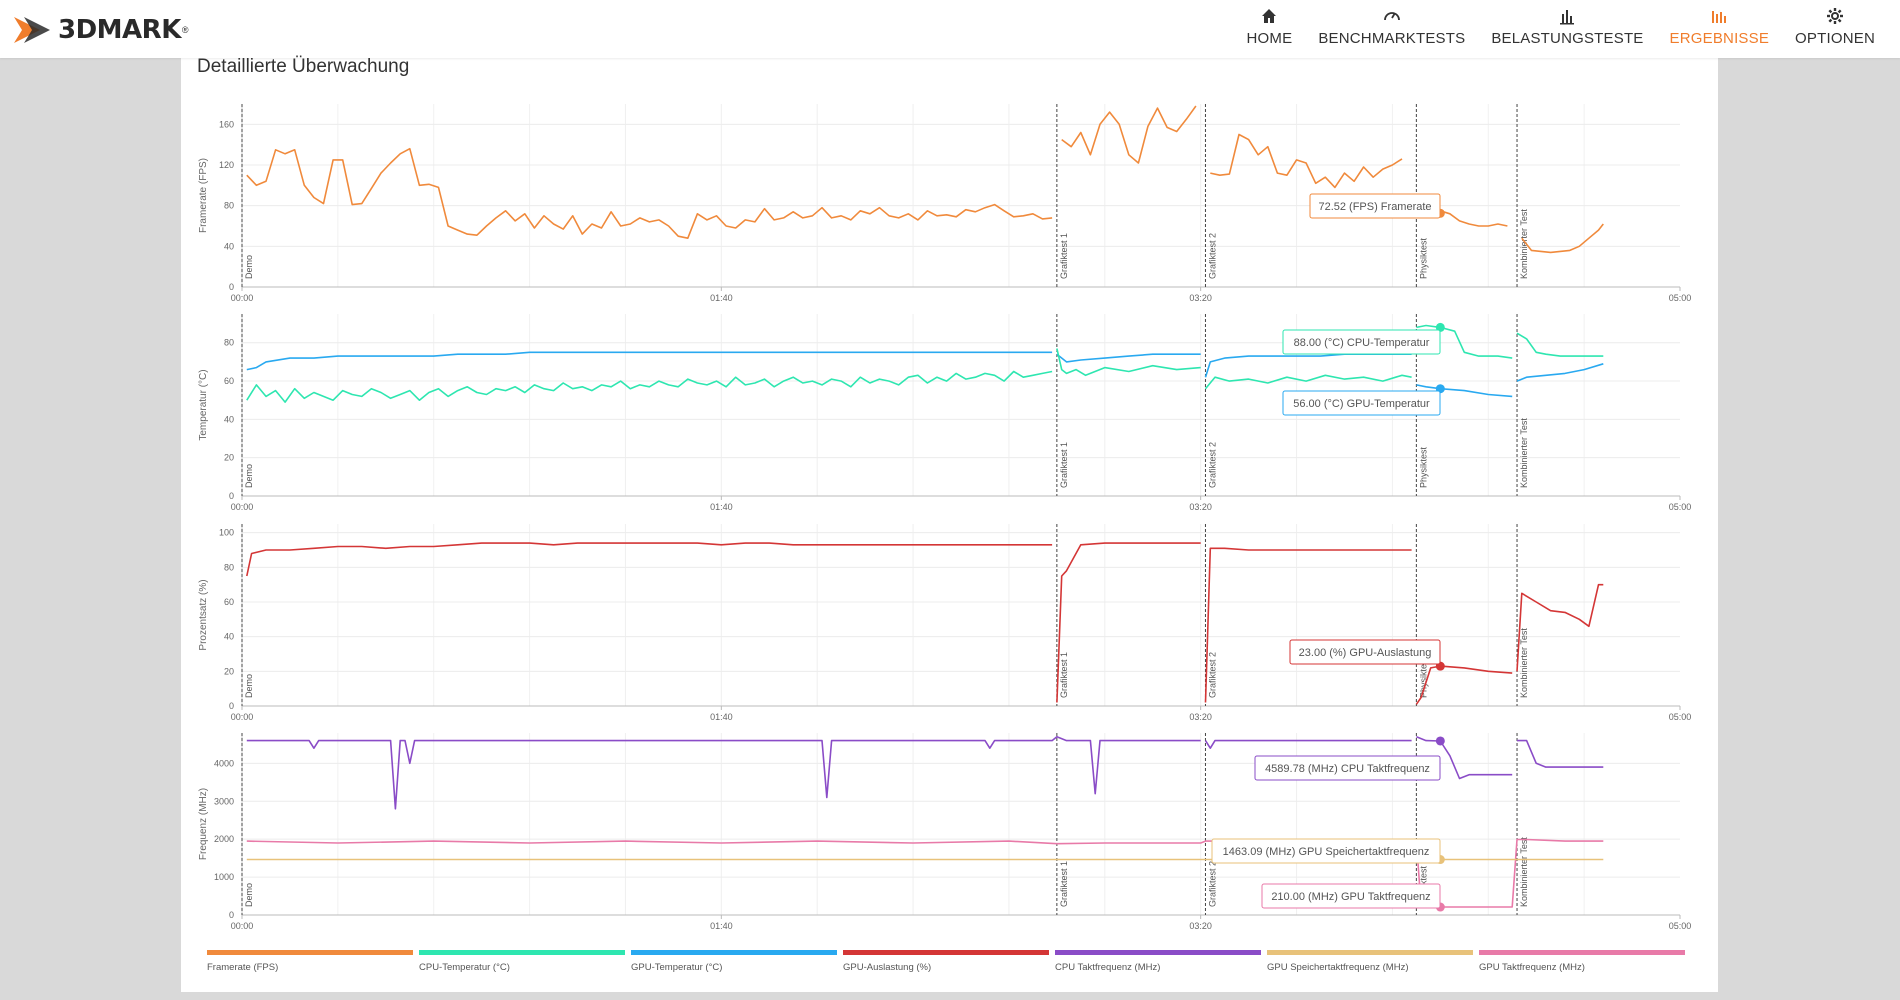  I want to click on legend-swatch-gpu_temp, so click(734, 952).